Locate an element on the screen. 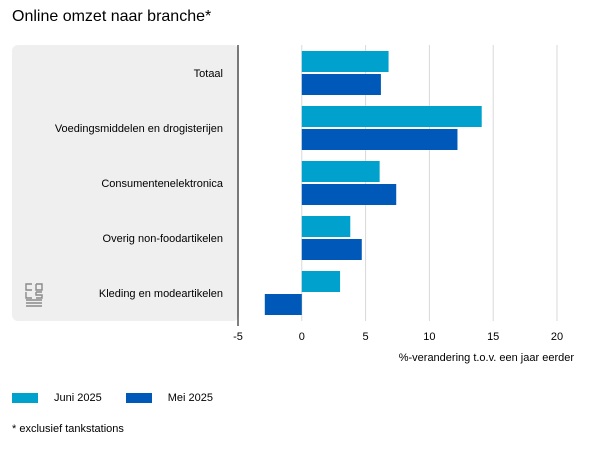 The width and height of the screenshot is (600, 450). category-label: Totaal is located at coordinates (208, 74).